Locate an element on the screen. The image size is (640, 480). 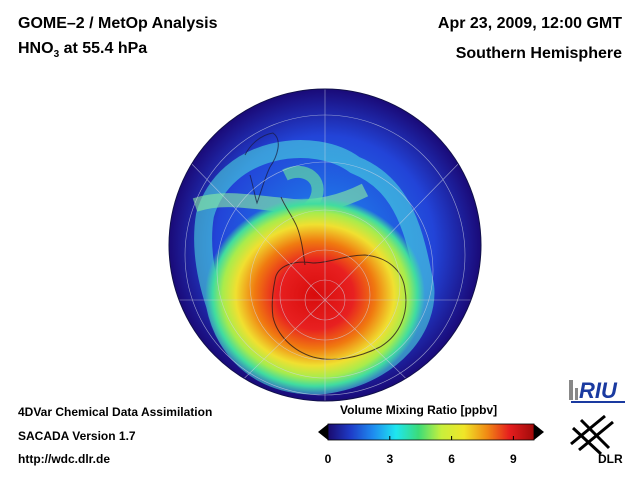
colorbar-tick-label: 3 is located at coordinates (390, 459).